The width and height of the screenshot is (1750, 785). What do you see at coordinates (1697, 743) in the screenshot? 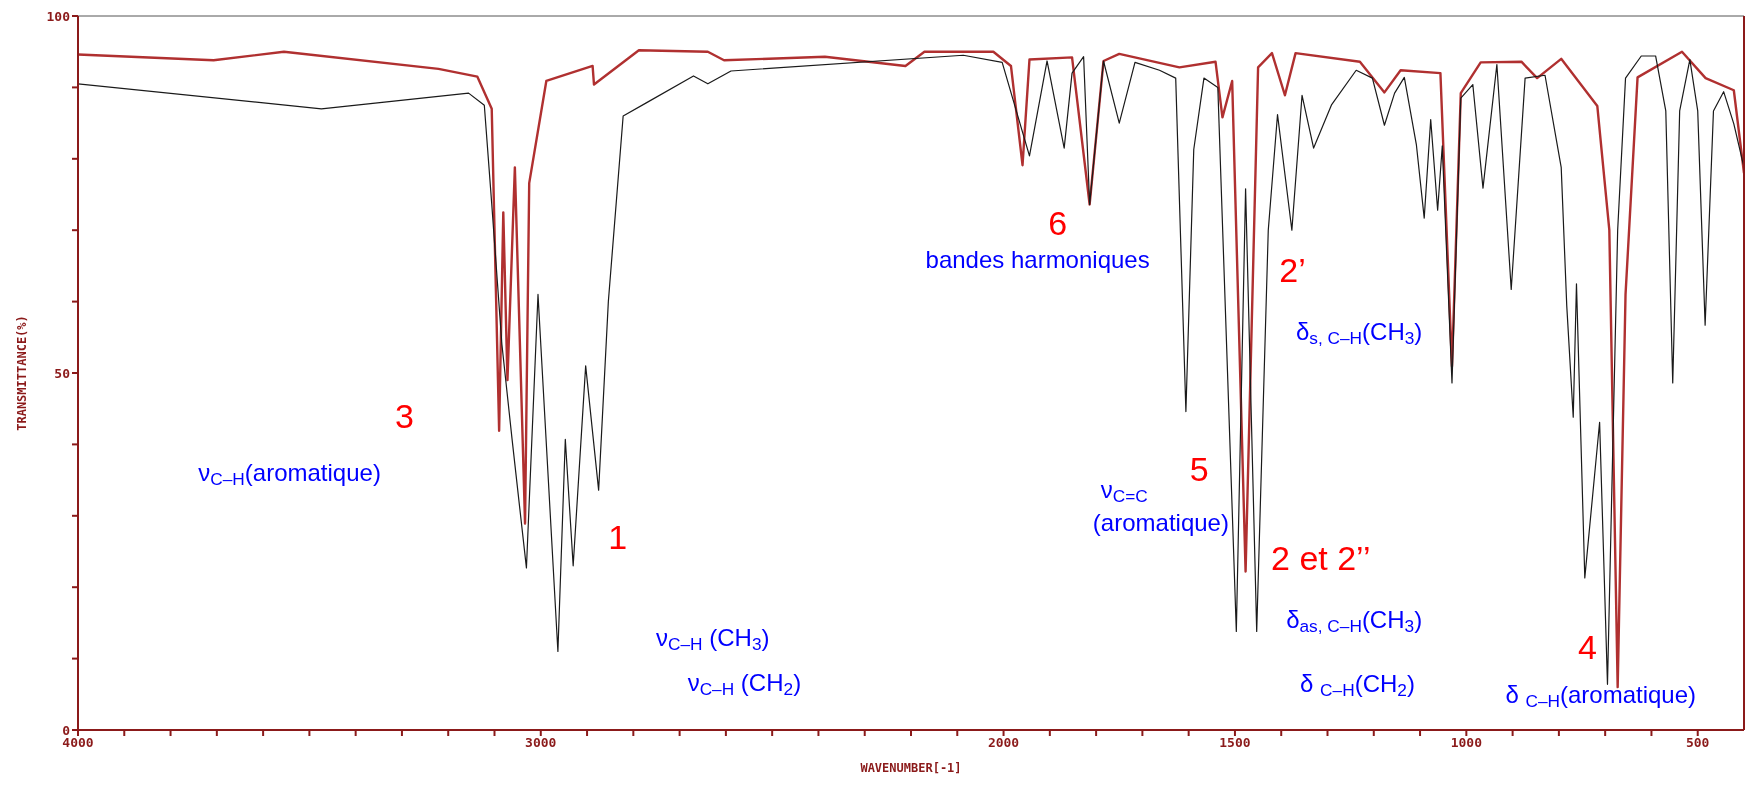
I see `x-tick-label: 500` at bounding box center [1697, 743].